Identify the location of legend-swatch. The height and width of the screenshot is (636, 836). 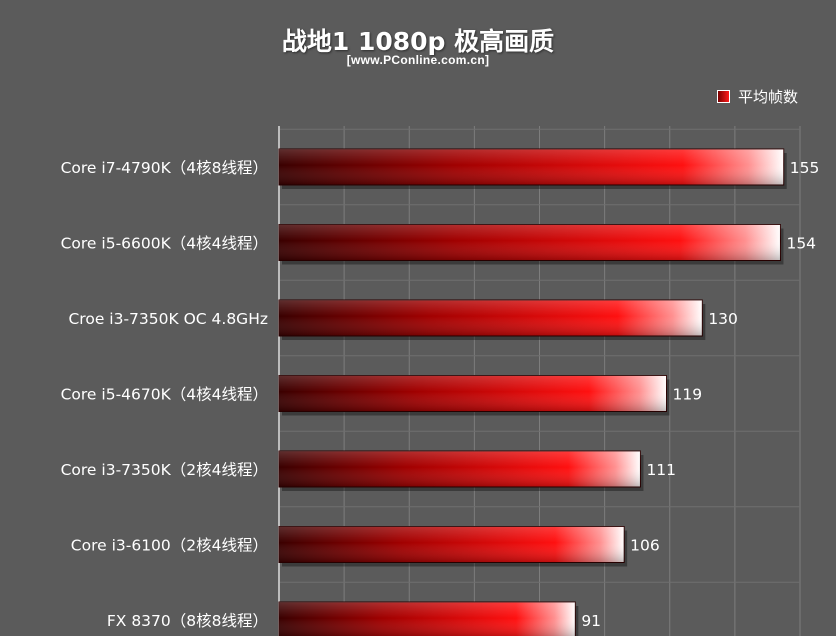
(723, 96).